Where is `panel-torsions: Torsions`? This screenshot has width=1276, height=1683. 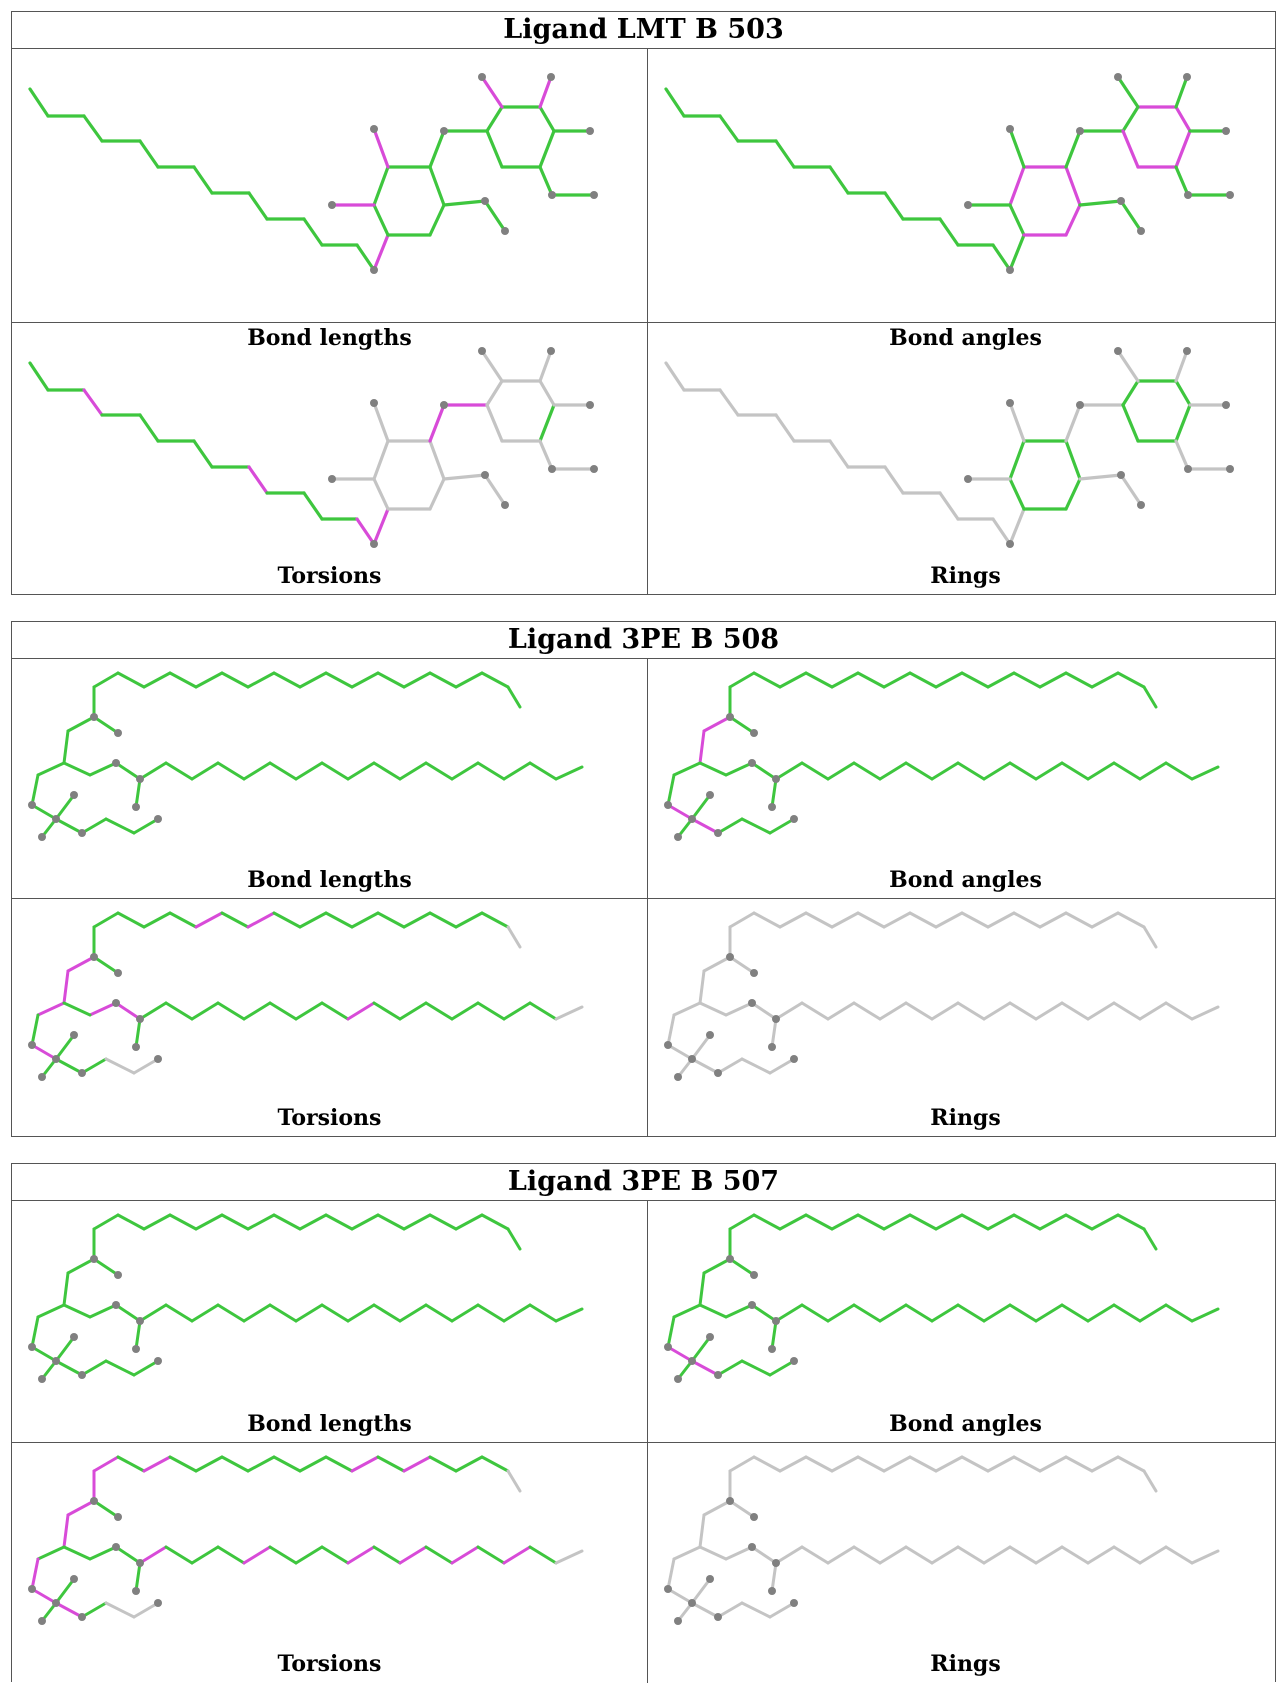
panel-torsions: Torsions is located at coordinates (329, 459).